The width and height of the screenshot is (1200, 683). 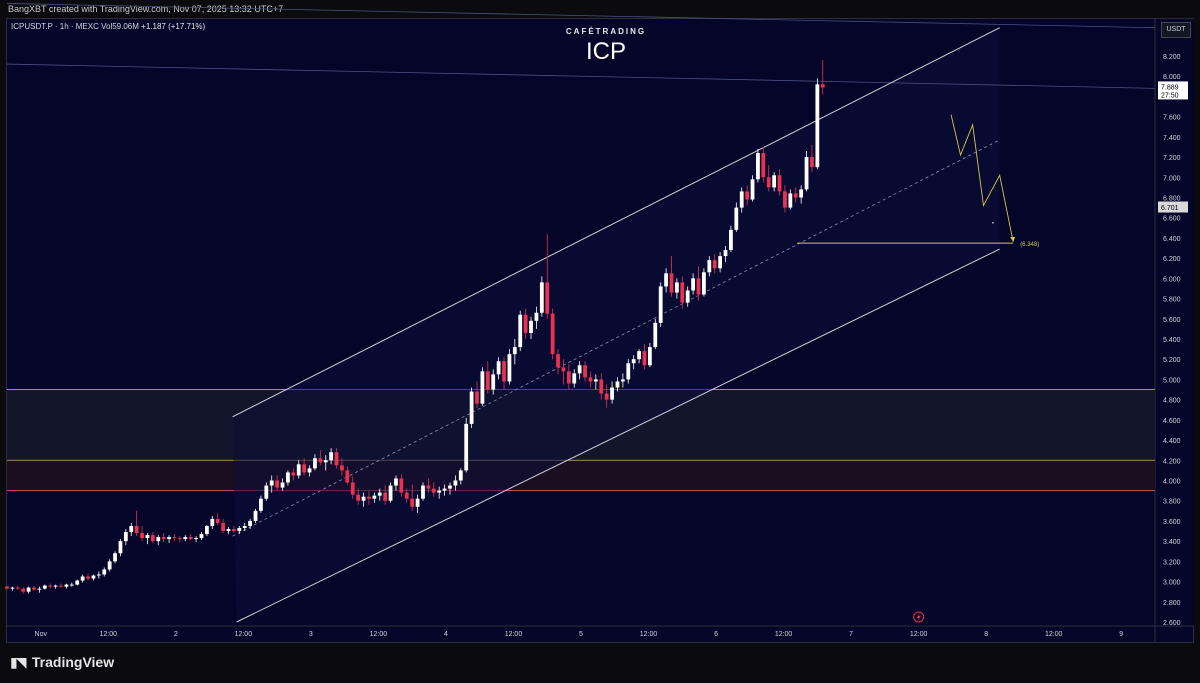 I want to click on price-tick-label: 5.200, so click(x=1172, y=360).